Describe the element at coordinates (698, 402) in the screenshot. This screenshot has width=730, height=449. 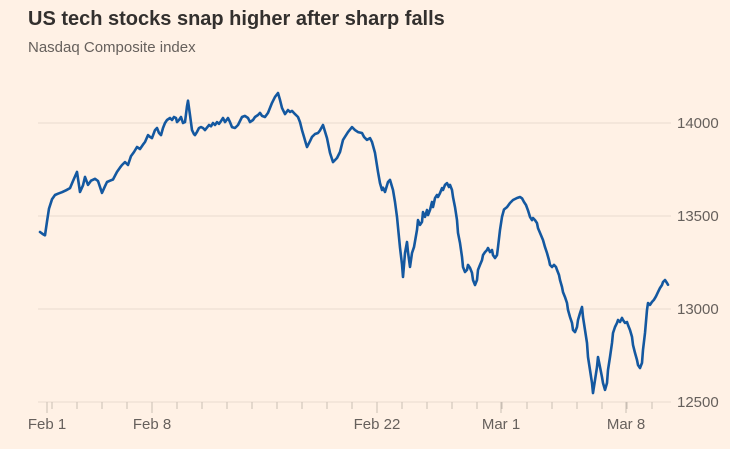
I see `y-axis-label: 12500` at that location.